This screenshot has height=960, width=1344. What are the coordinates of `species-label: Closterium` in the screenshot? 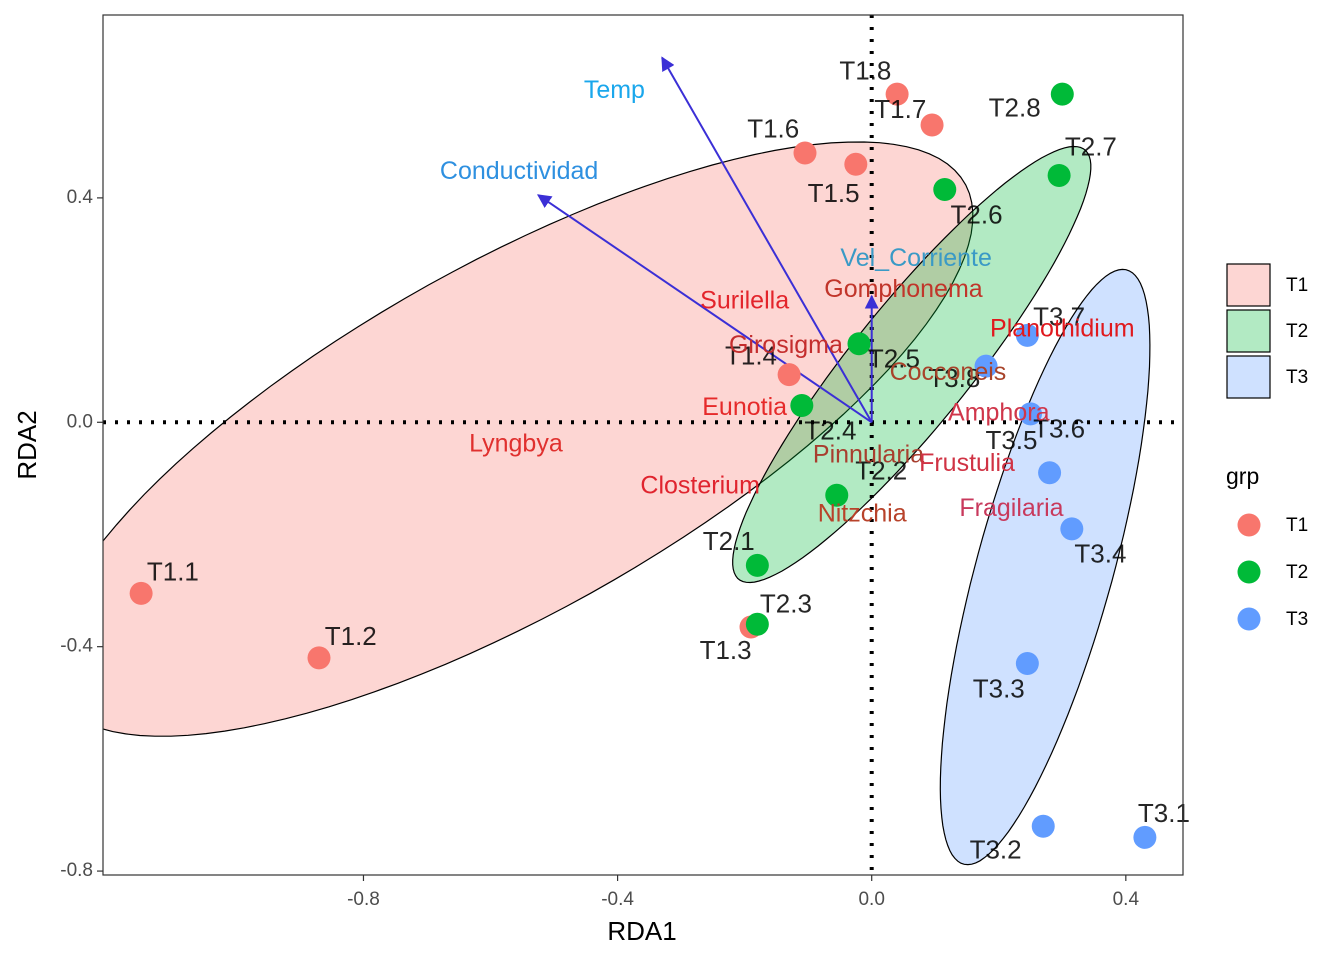 It's located at (699, 485).